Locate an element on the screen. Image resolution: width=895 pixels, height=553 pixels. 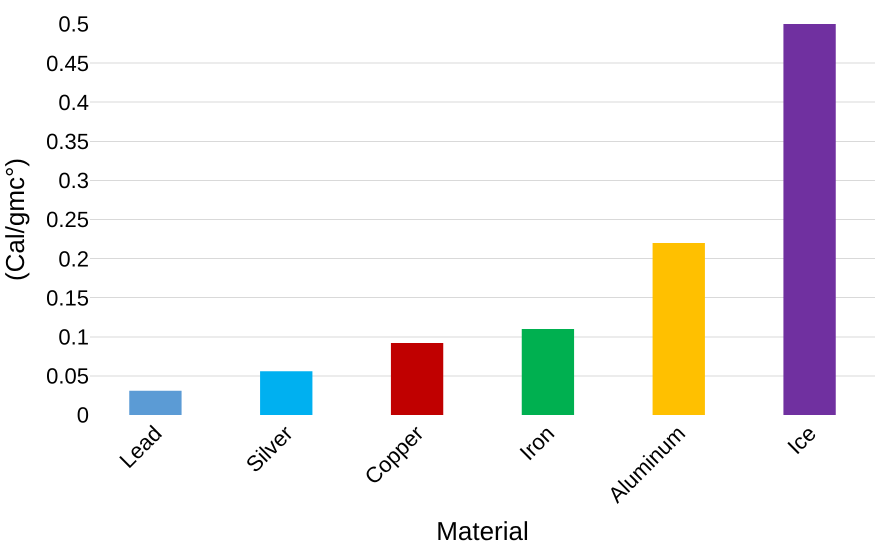
y-axis-title: (Cal/gmc°) is located at coordinates (15, 220).